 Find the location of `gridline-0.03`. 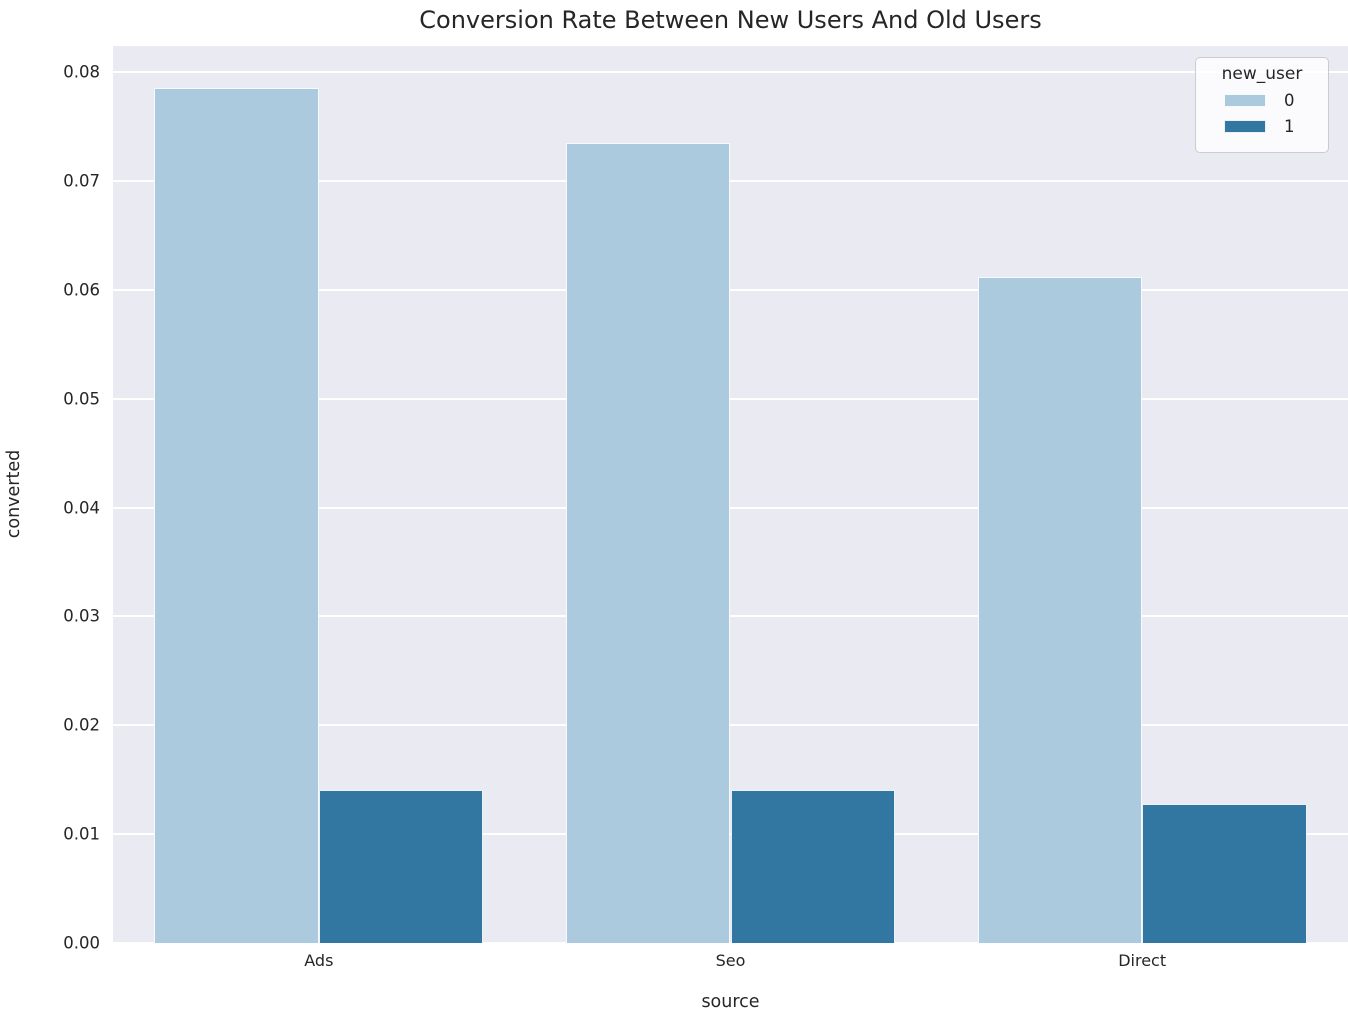

gridline-0.03 is located at coordinates (730, 616).